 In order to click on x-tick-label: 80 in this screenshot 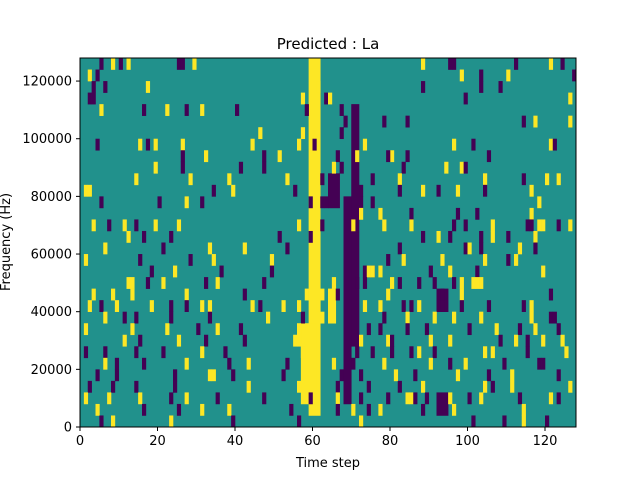, I will do `click(390, 441)`.